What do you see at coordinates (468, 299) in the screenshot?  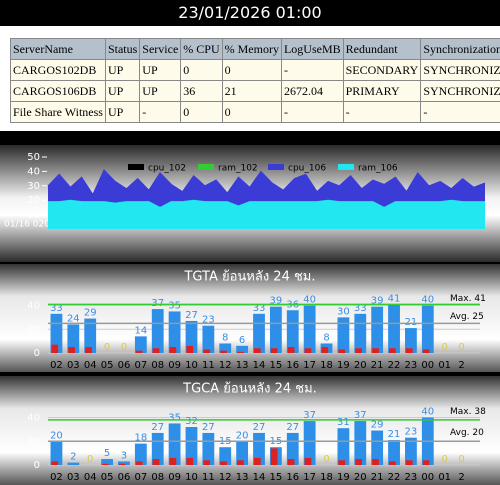 I see `max-label: Max. 41` at bounding box center [468, 299].